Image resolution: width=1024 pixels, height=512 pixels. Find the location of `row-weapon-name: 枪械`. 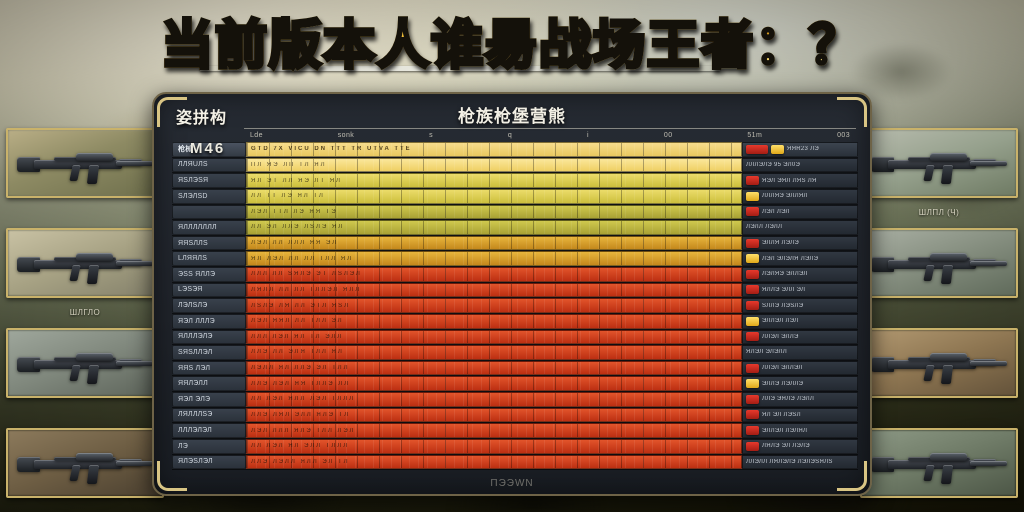

row-weapon-name: 枪械 is located at coordinates (209, 149).